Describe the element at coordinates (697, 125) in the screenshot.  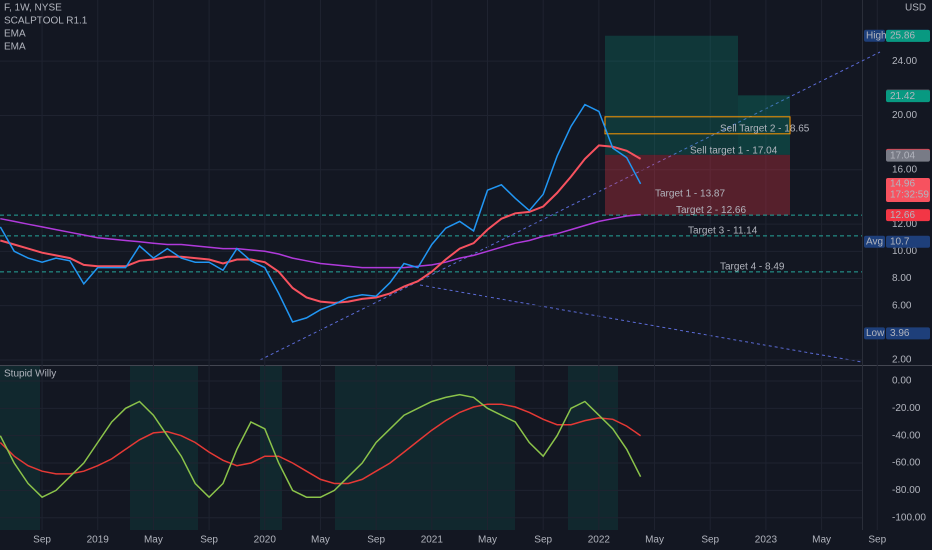
I see `entry-zone` at that location.